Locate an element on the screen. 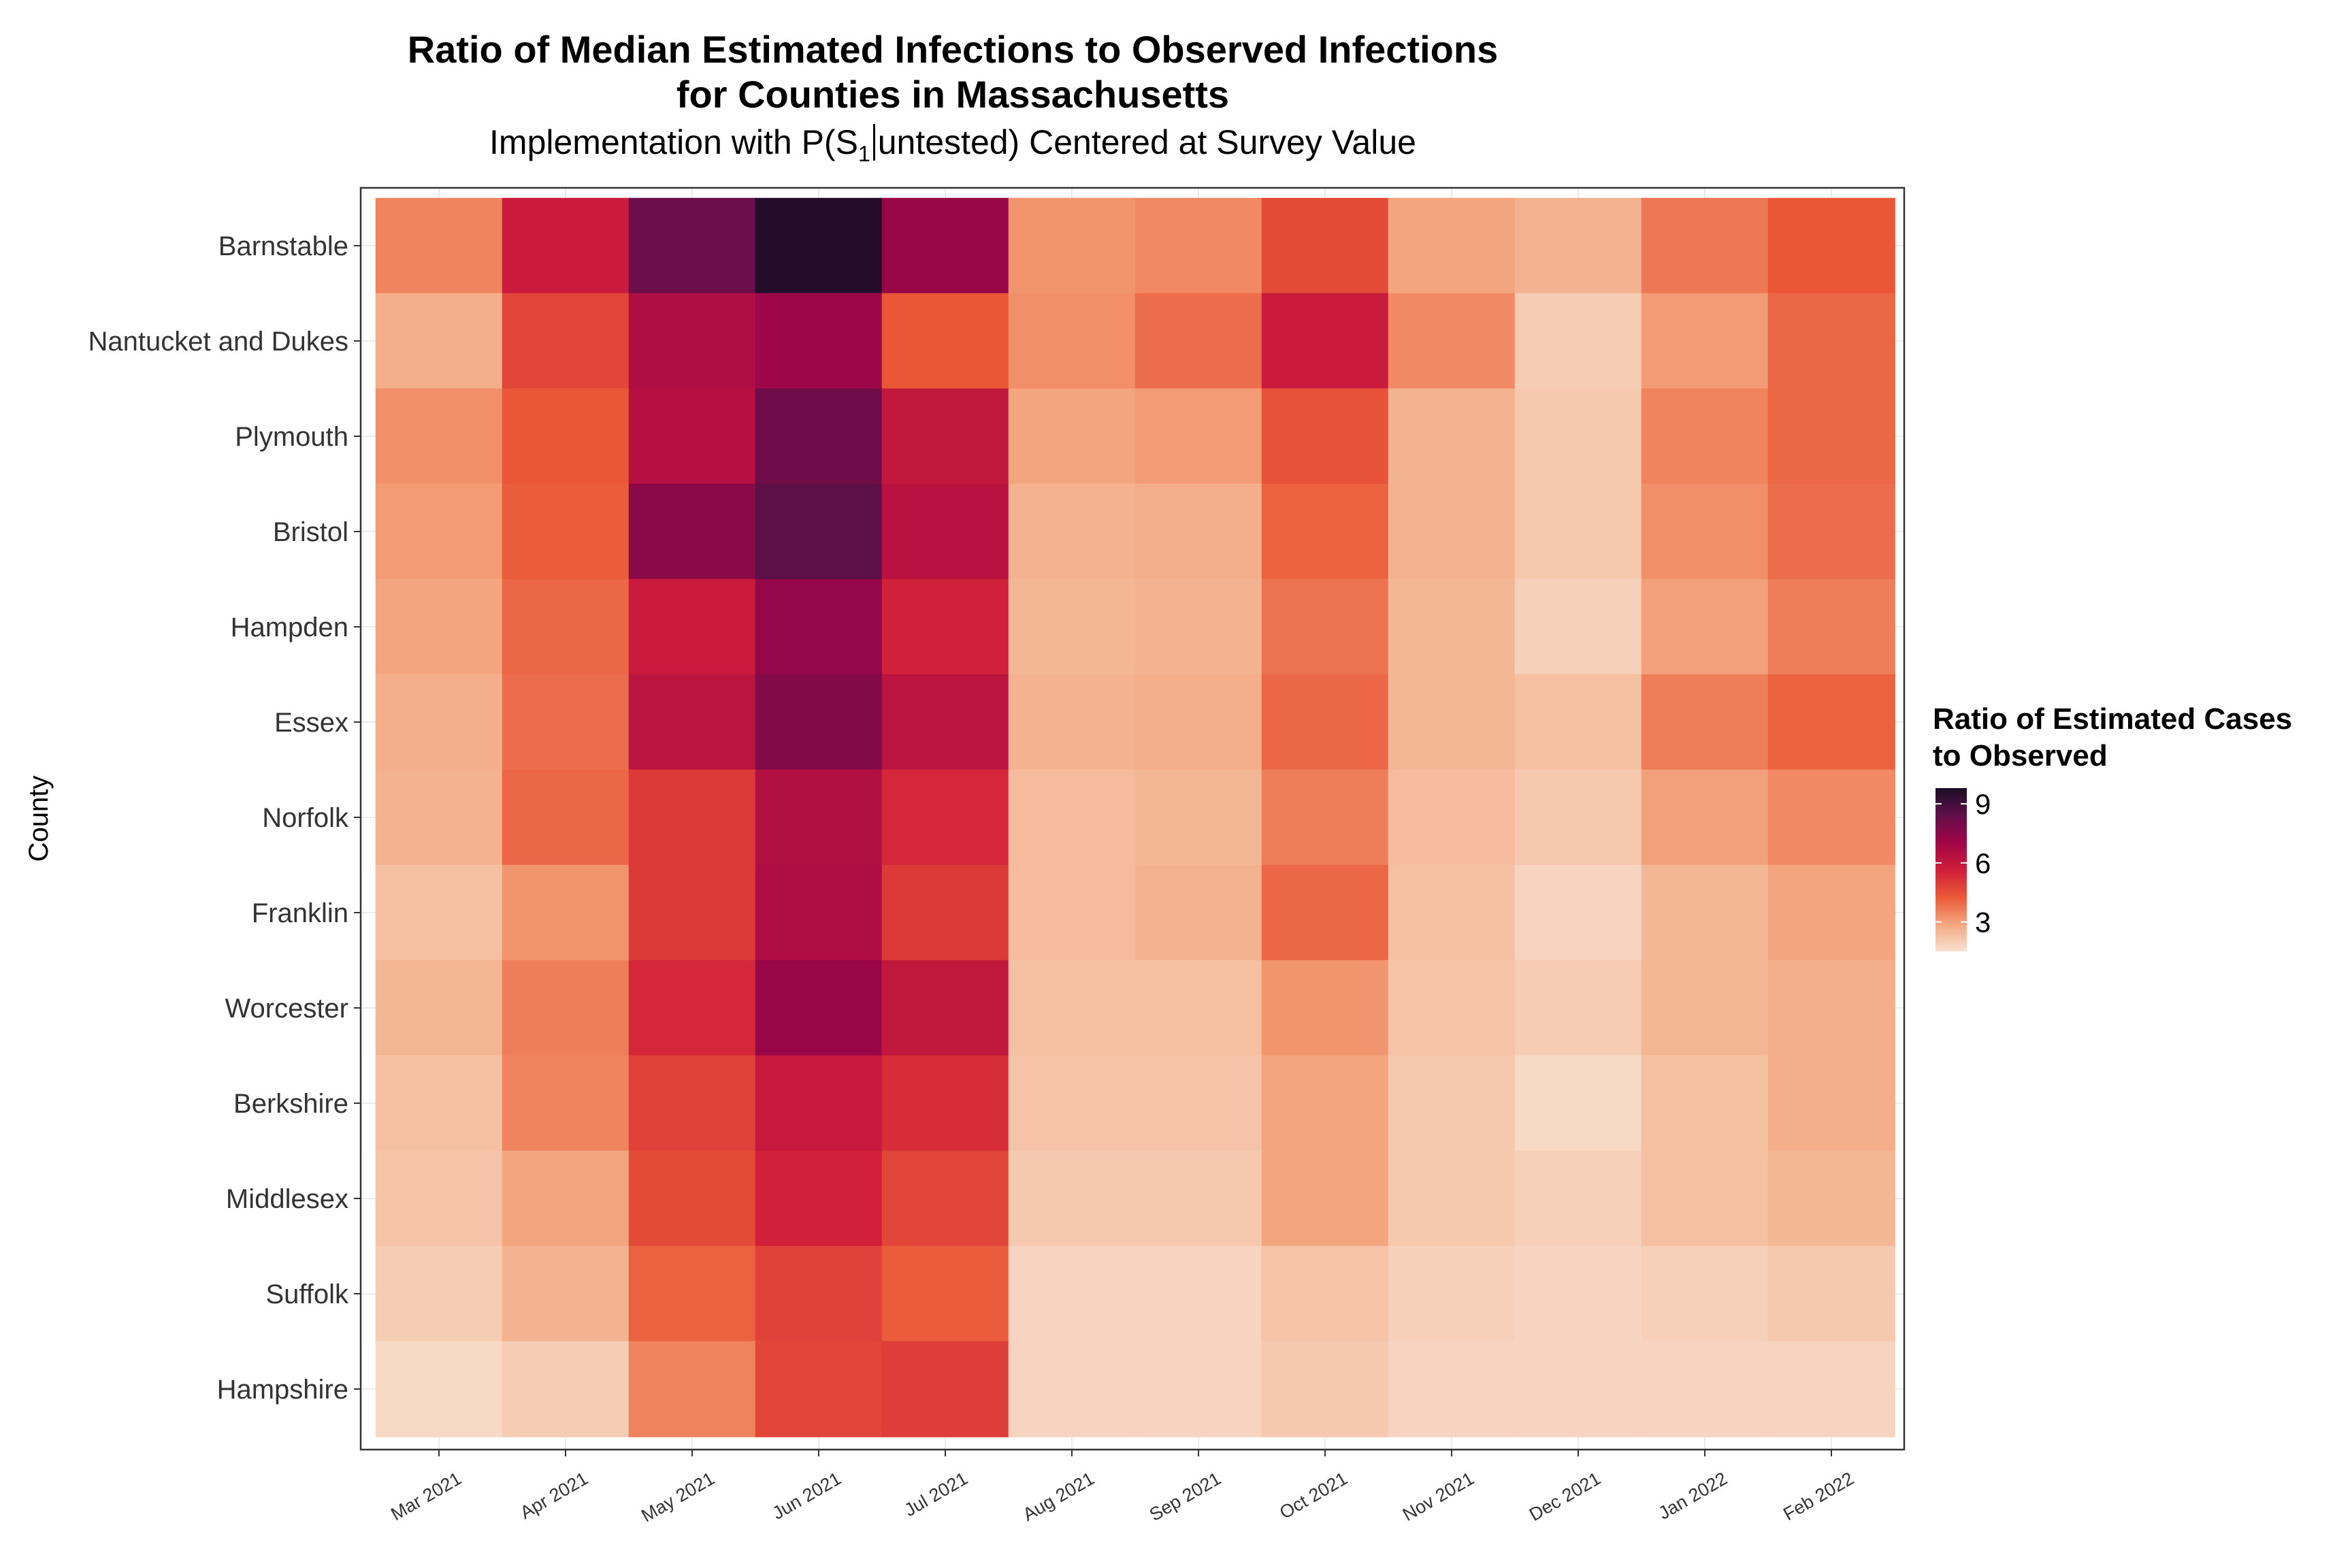 The width and height of the screenshot is (2352, 1568). colorbar-ticks: 3 6 9 is located at coordinates (1964, 863).